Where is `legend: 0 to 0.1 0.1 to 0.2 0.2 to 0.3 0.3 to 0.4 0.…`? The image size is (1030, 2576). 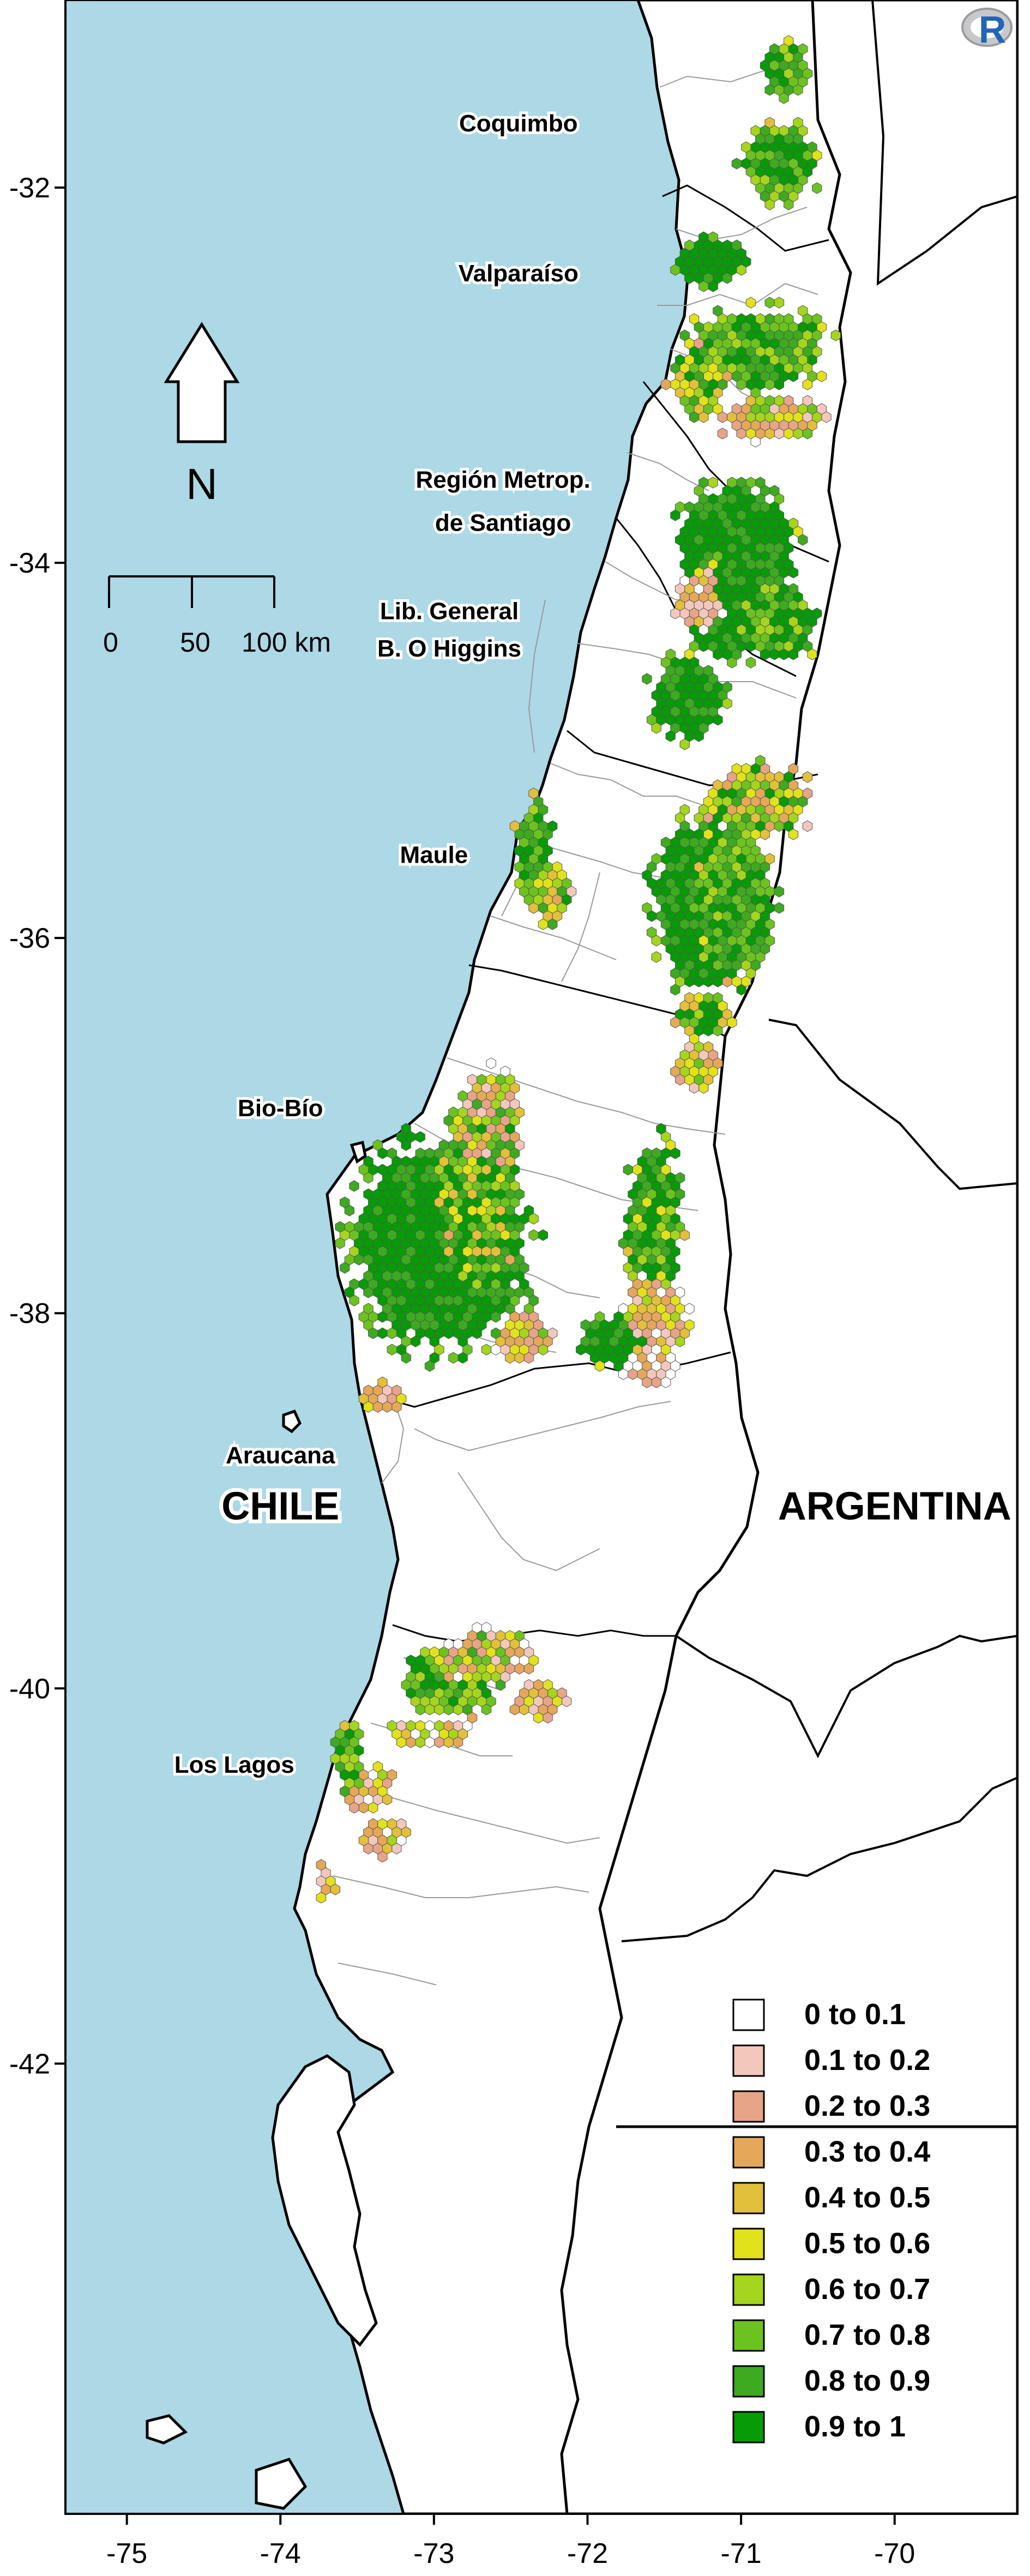 legend: 0 to 0.1 0.1 to 0.2 0.2 to 0.3 0.3 to 0.4 0.… is located at coordinates (831, 2220).